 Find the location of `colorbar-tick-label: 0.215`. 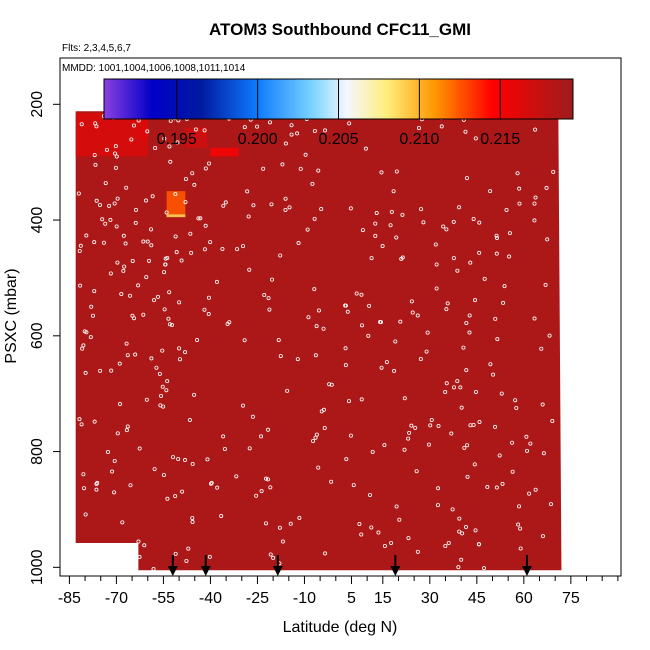

colorbar-tick-label: 0.215 is located at coordinates (500, 139).